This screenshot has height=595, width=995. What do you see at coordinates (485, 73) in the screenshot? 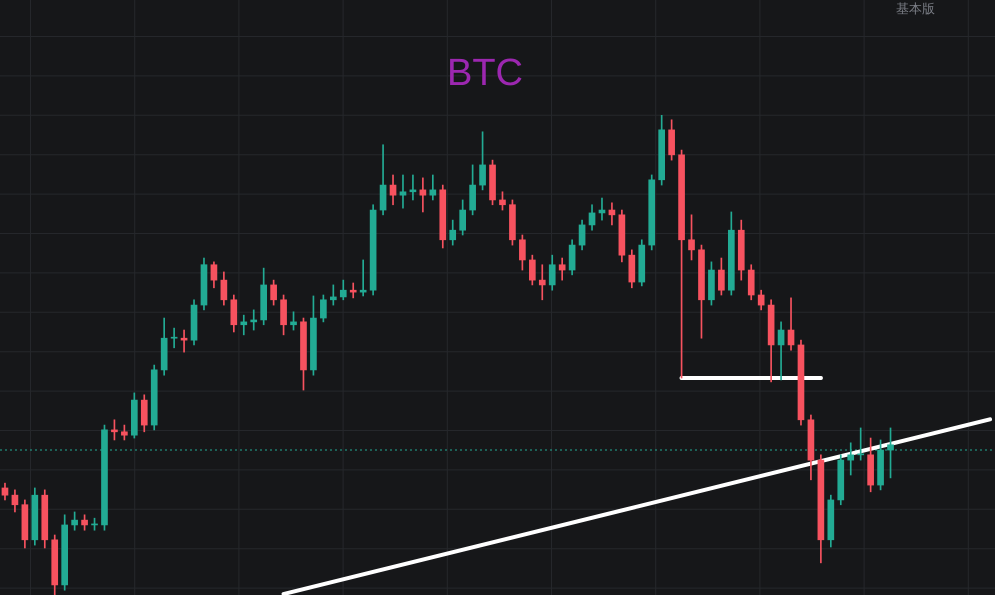
I see `chart-title: BTC` at bounding box center [485, 73].